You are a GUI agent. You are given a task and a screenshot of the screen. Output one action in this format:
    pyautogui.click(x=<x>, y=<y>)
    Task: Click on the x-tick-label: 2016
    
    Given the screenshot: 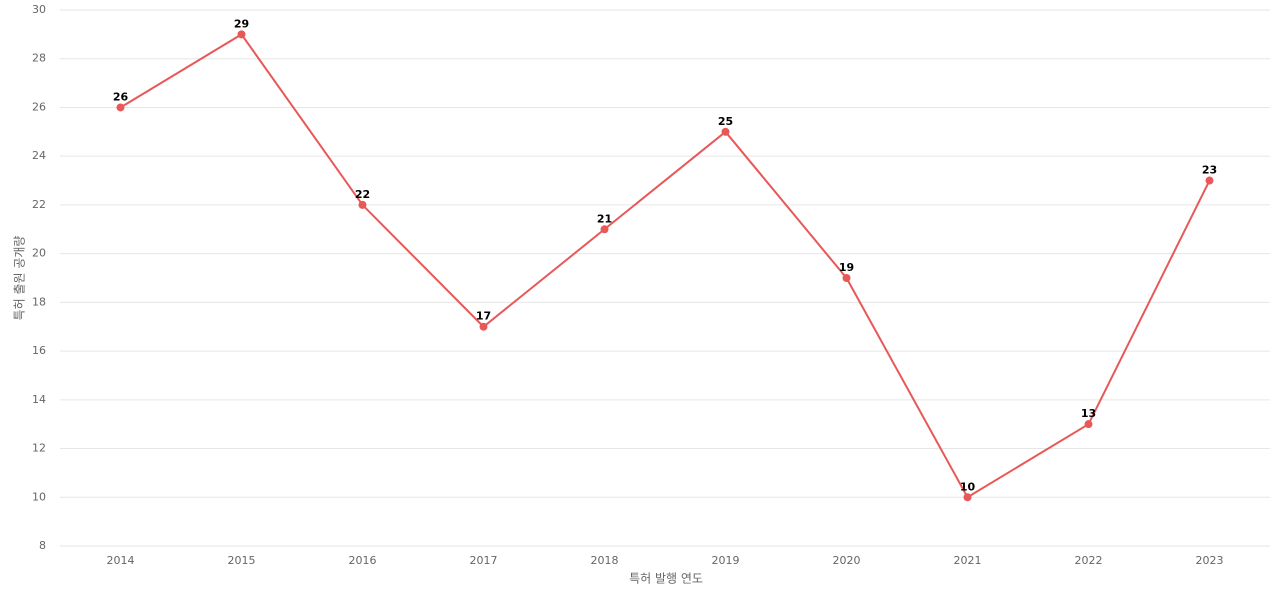 What is the action you would take?
    pyautogui.click(x=363, y=560)
    